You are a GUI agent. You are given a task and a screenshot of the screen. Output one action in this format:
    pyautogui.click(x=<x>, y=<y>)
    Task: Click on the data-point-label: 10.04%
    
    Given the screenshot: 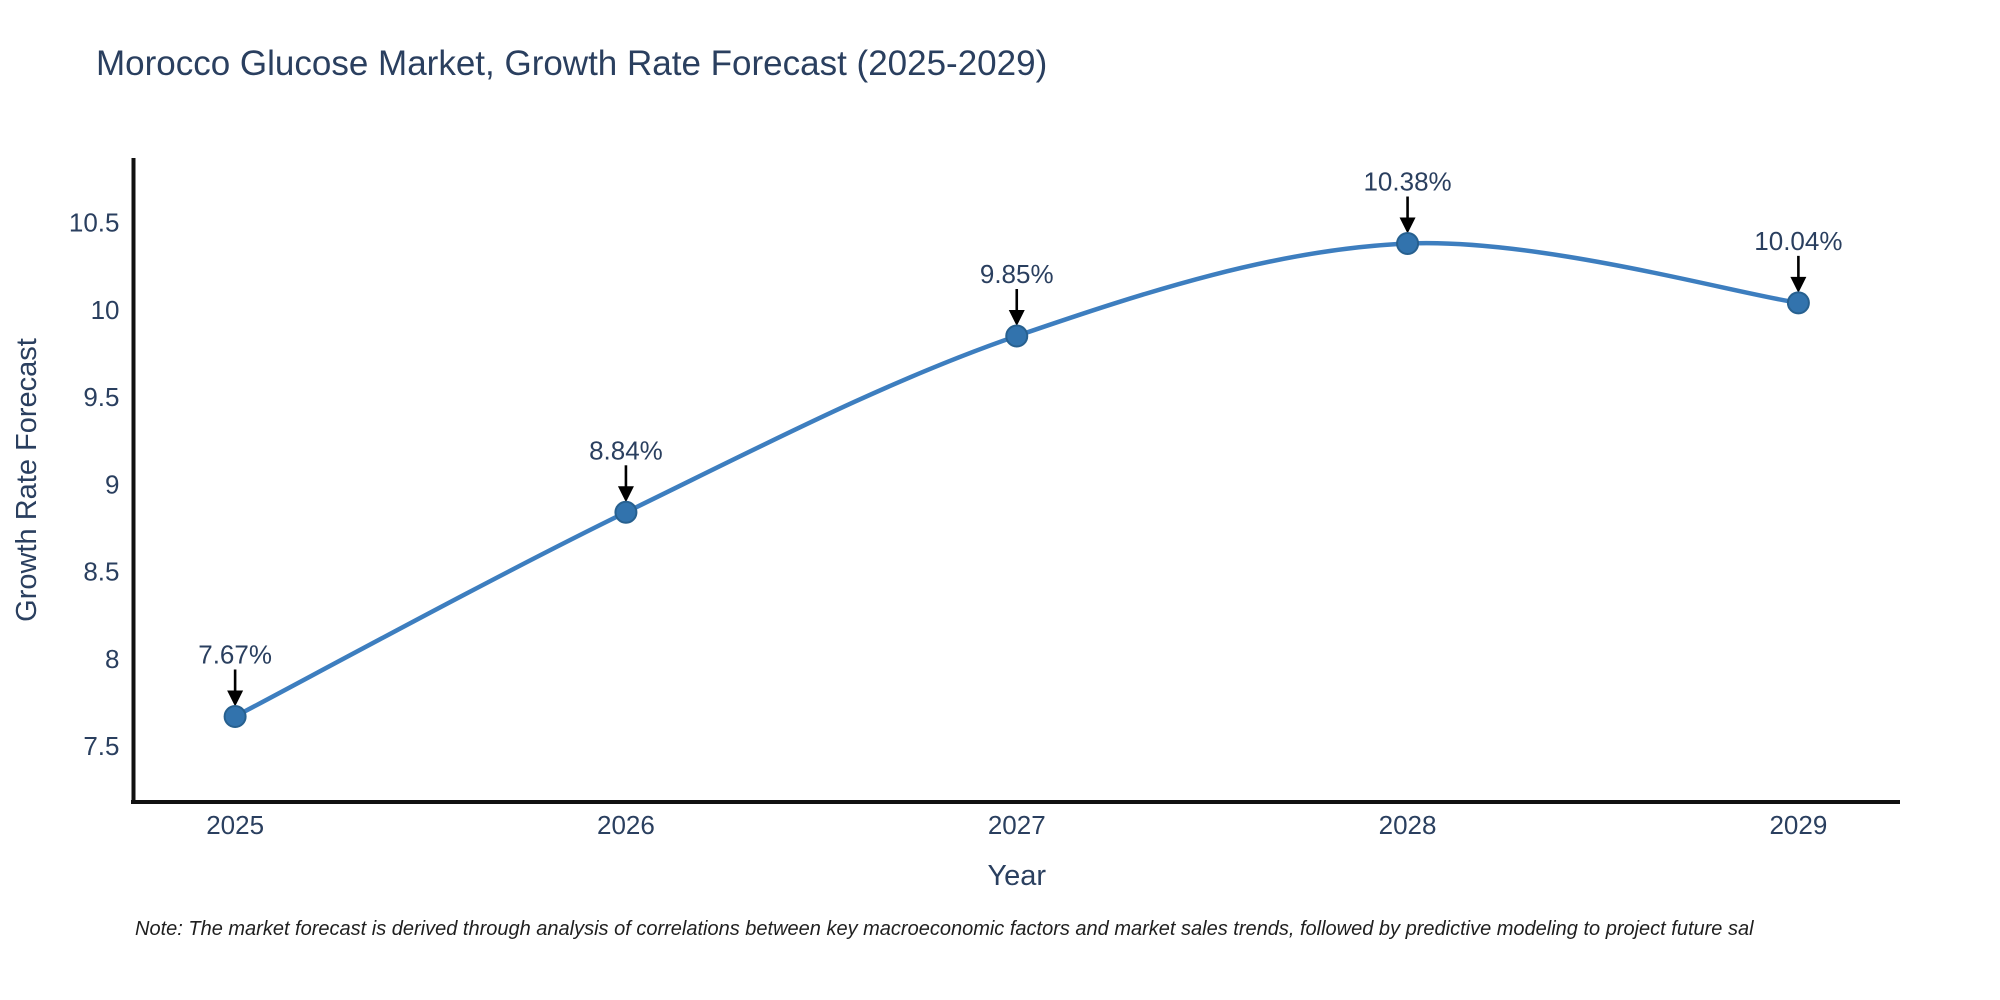 What is the action you would take?
    pyautogui.click(x=1798, y=241)
    